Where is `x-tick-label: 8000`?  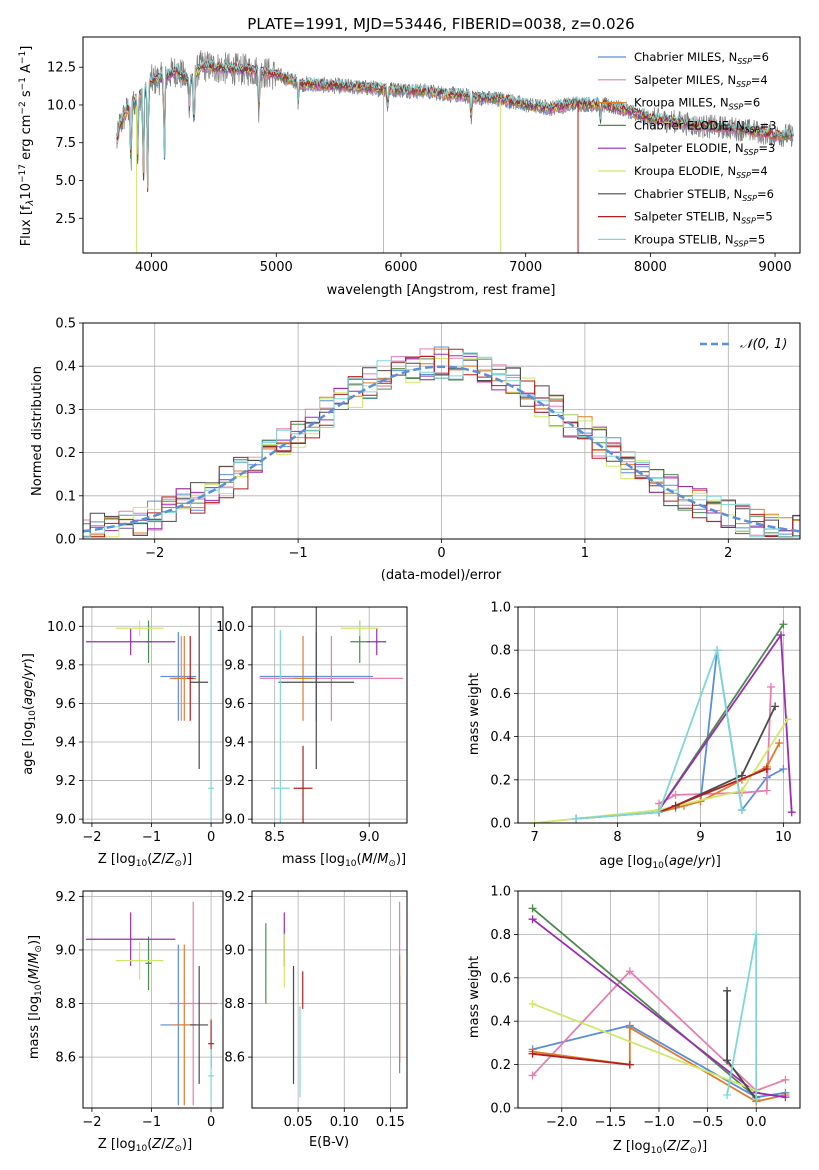 x-tick-label: 8000 is located at coordinates (650, 267).